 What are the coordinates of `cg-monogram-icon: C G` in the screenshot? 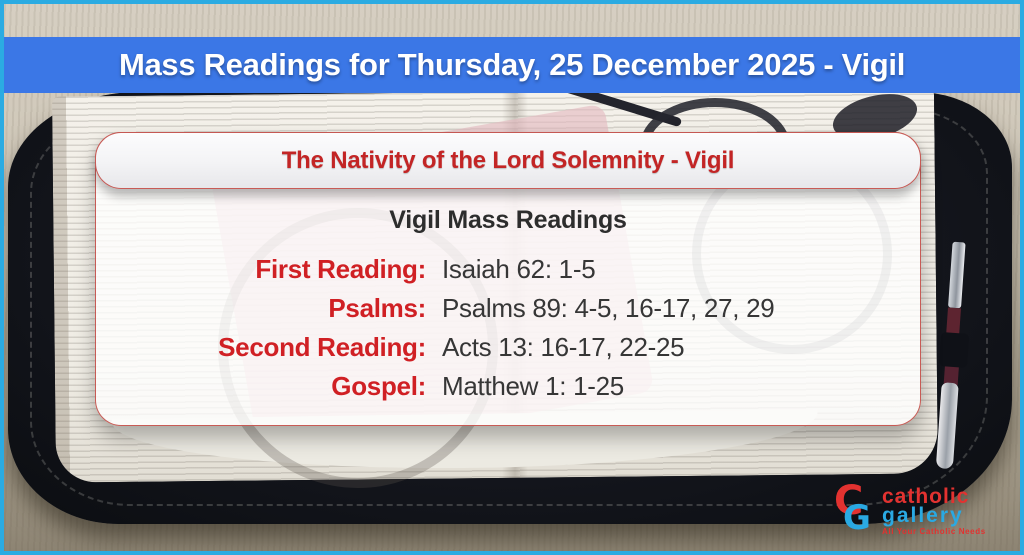 It's located at (857, 512).